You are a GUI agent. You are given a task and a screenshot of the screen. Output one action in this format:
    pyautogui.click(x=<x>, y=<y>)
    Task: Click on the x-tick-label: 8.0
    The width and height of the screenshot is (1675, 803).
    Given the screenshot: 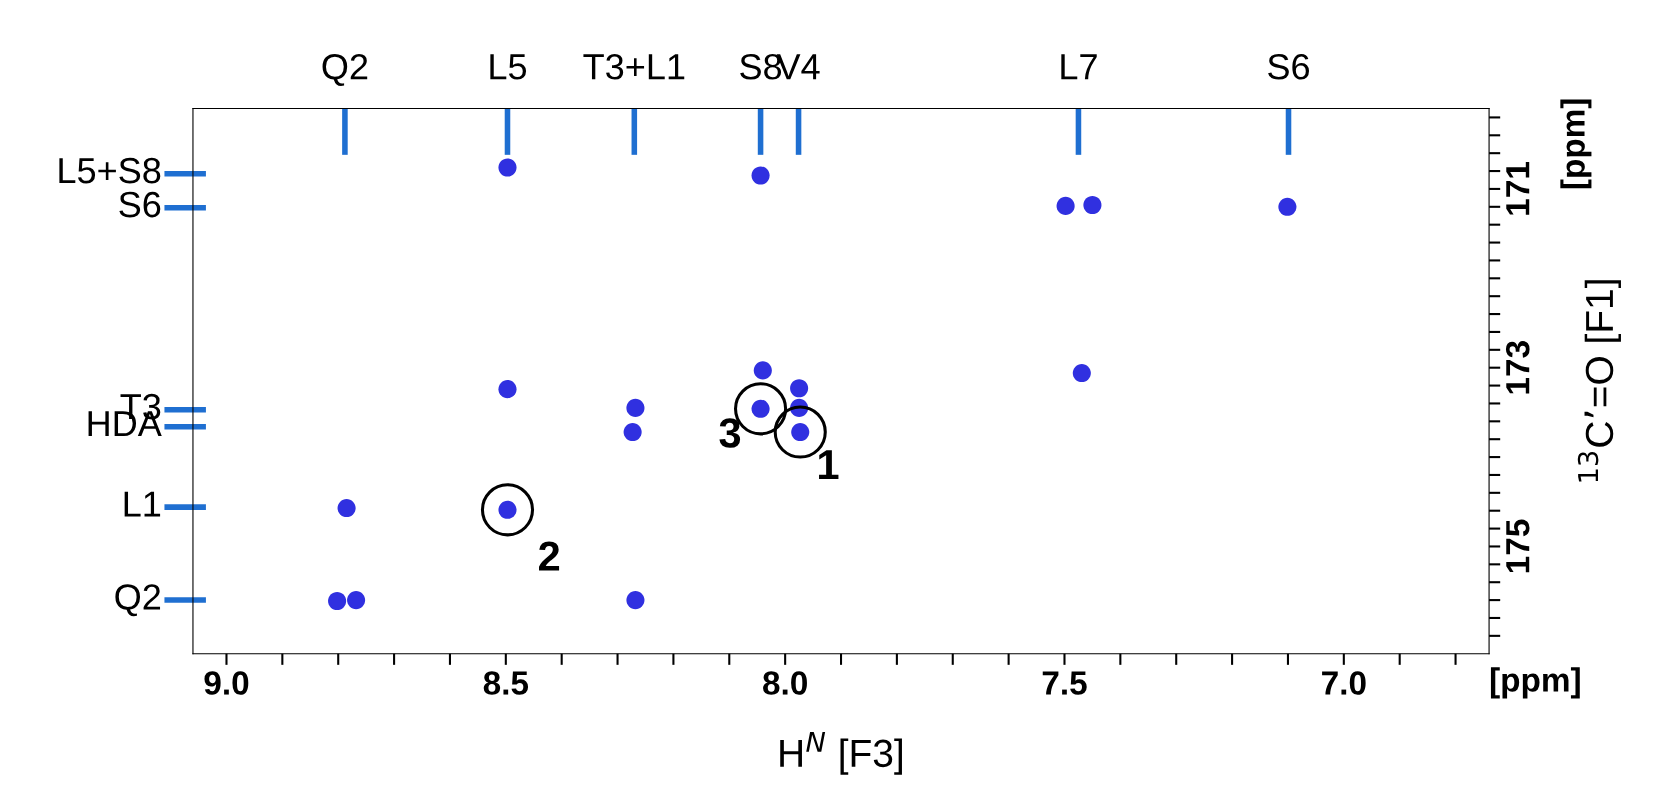 What is the action you would take?
    pyautogui.click(x=785, y=683)
    